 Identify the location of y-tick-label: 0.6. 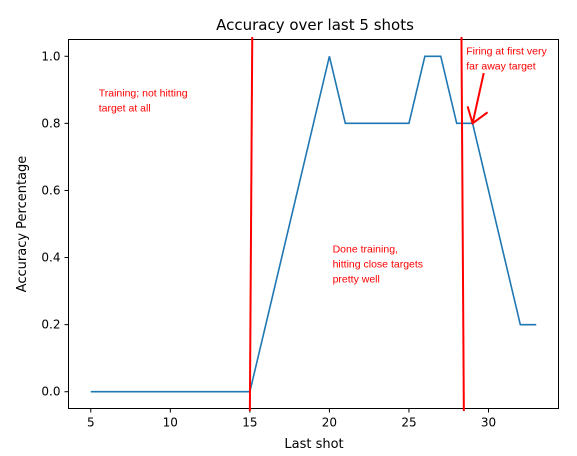
(50, 190).